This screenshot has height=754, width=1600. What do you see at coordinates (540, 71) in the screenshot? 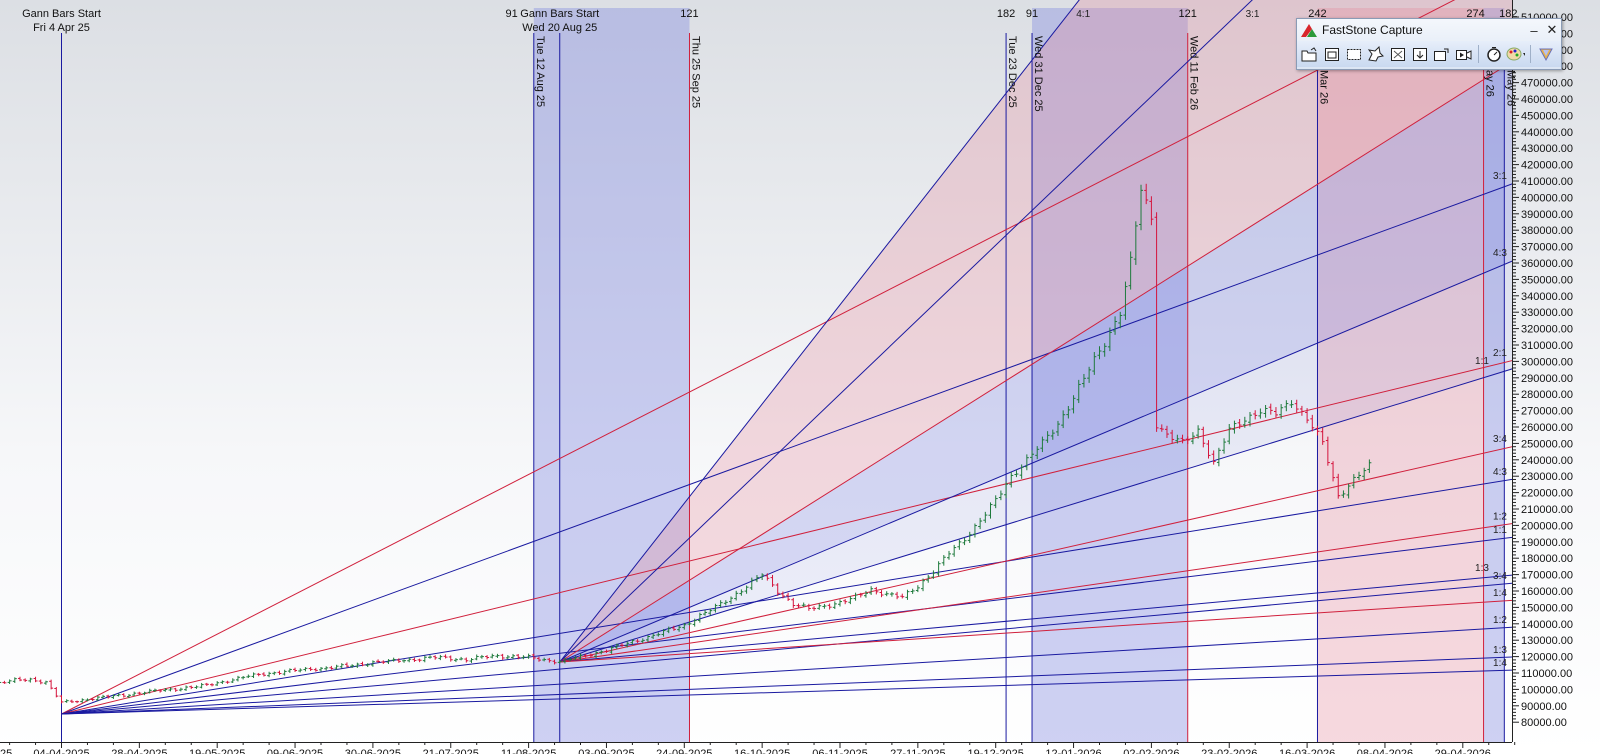
I see `time-marker-label: Tue 12 Aug 25` at bounding box center [540, 71].